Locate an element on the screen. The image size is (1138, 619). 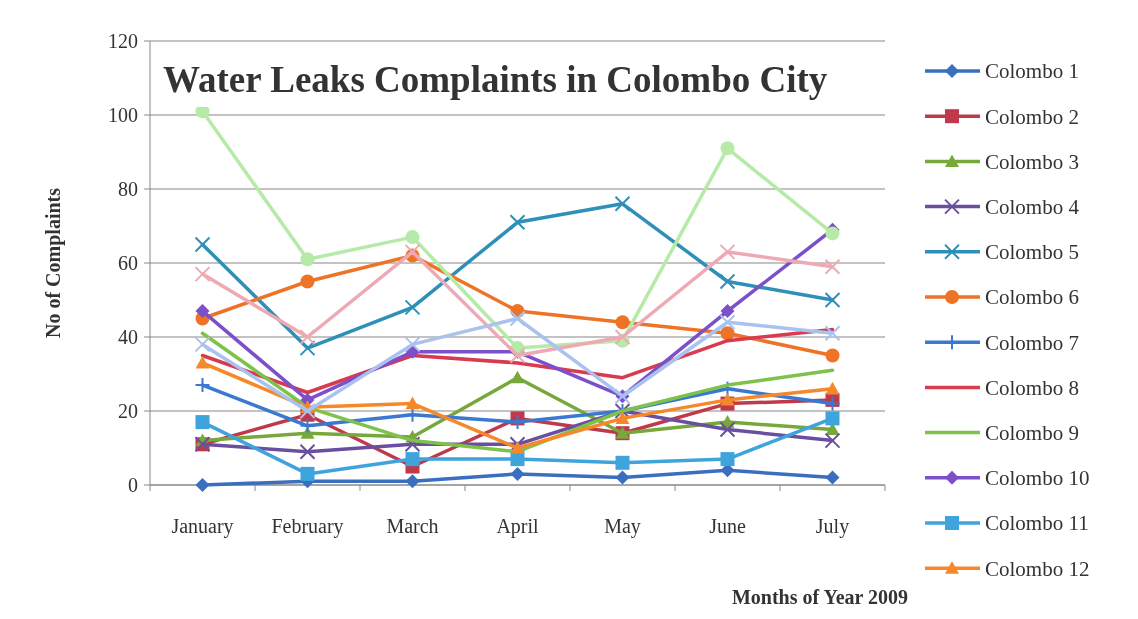
x-tick-label: April is located at coordinates (518, 526).